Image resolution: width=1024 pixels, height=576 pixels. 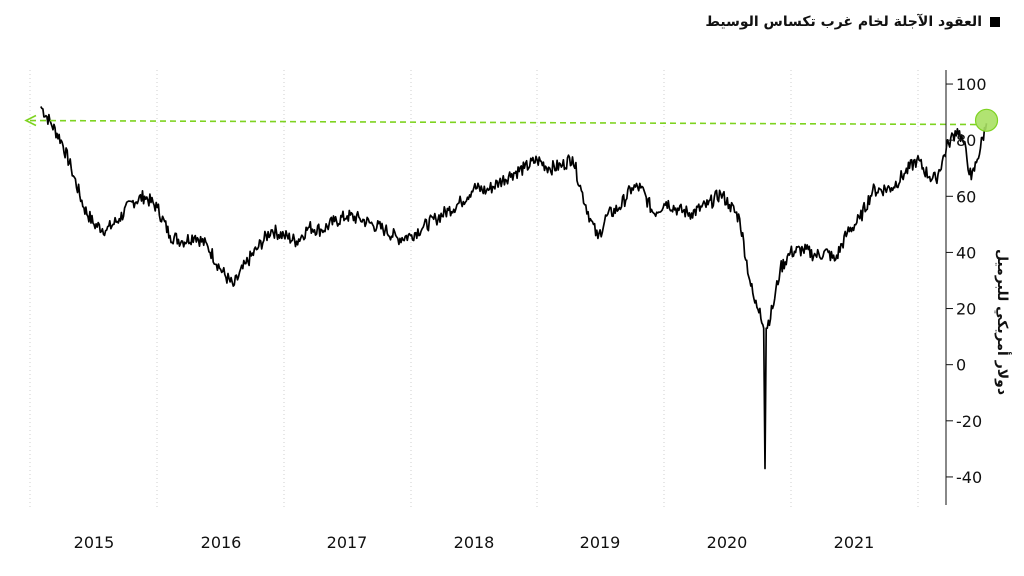 What do you see at coordinates (986, 120) in the screenshot?
I see `latest-point-marker` at bounding box center [986, 120].